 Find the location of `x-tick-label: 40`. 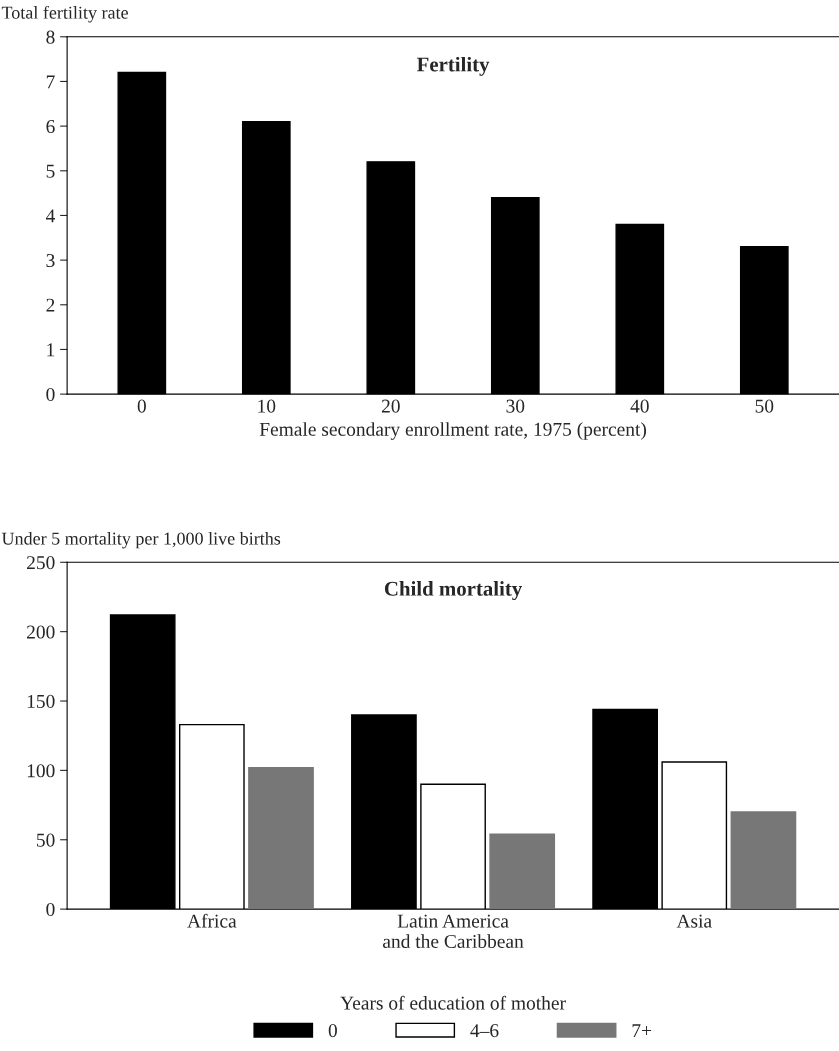

x-tick-label: 40 is located at coordinates (639, 406).